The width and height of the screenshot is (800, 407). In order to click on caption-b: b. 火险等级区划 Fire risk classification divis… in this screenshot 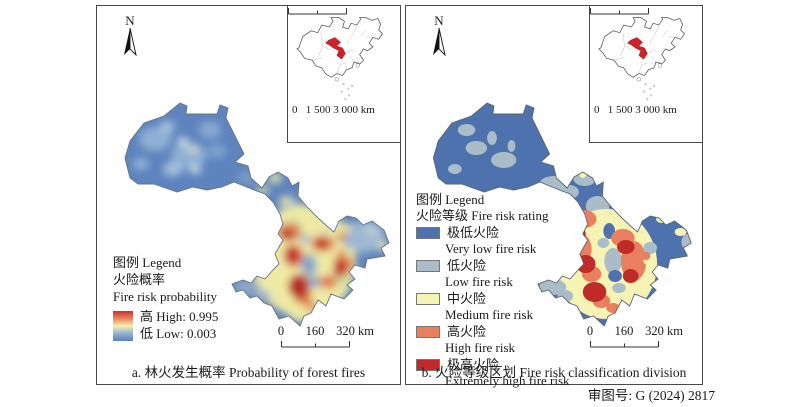, I will do `click(554, 372)`.